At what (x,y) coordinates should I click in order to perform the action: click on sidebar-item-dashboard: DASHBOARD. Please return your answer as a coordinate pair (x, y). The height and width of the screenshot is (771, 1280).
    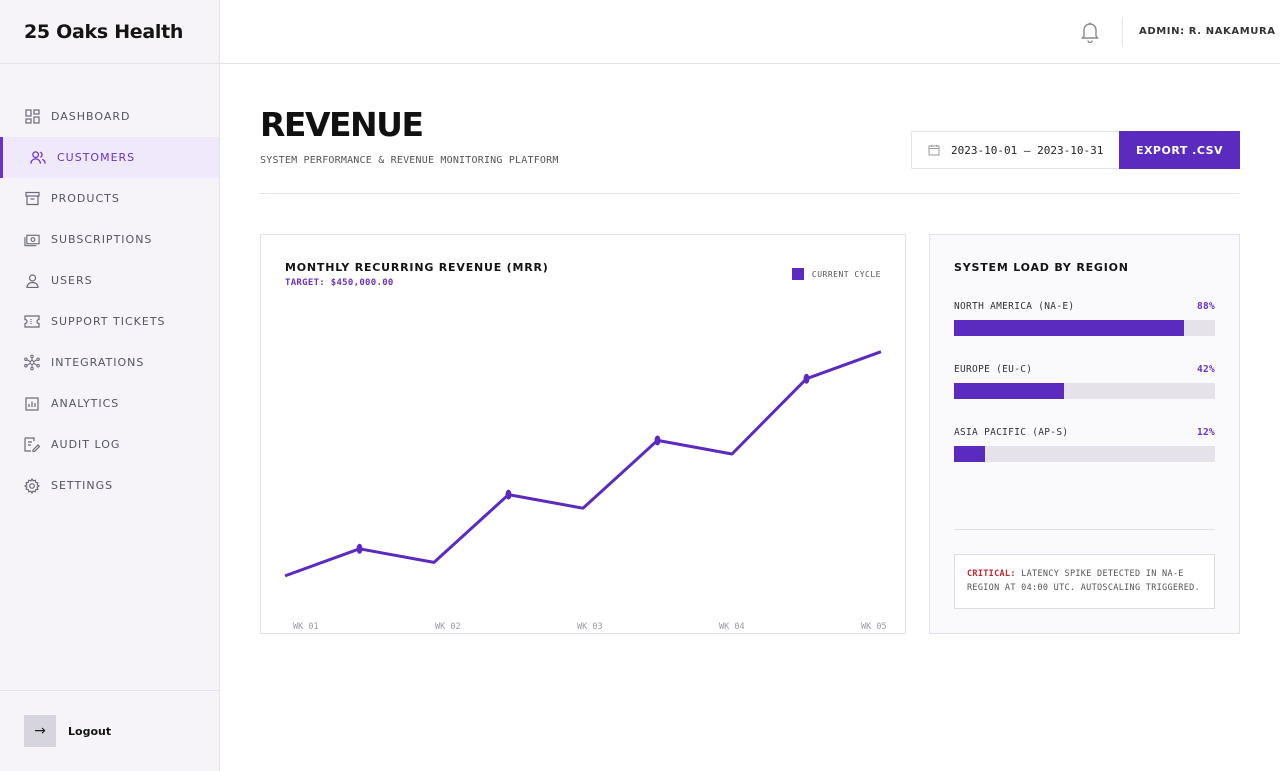
    Looking at the image, I should click on (109, 116).